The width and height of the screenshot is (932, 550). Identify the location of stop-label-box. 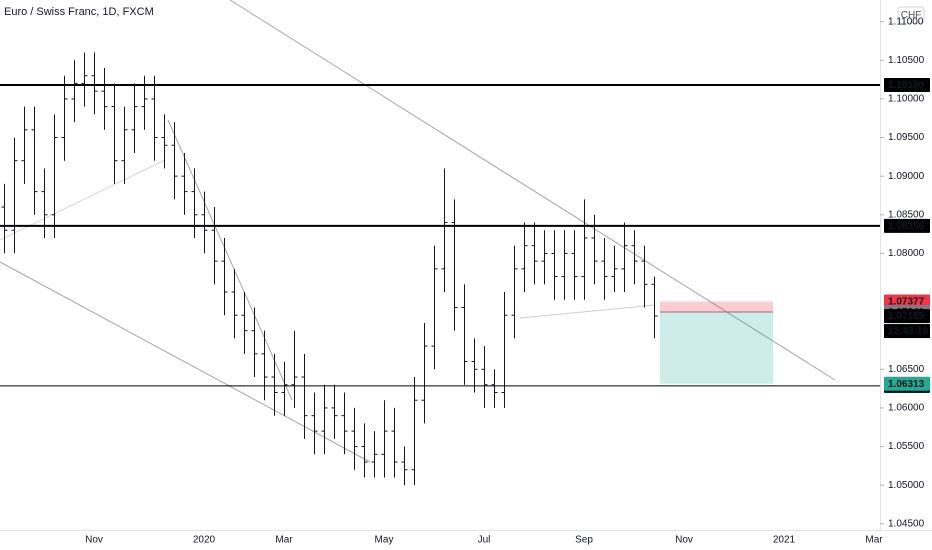
(907, 301).